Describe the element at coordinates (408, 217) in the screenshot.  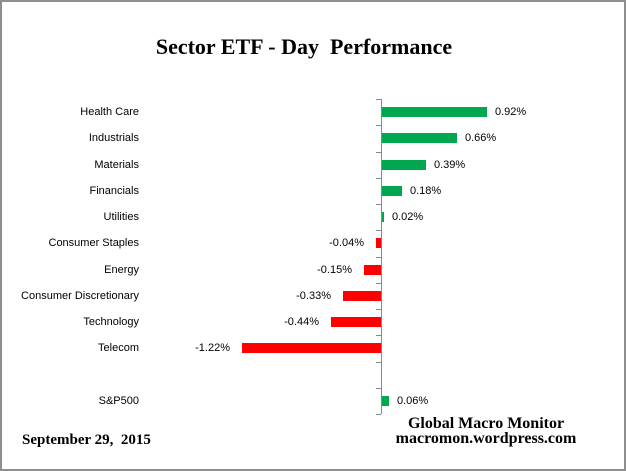
I see `value-label: 0.02%` at that location.